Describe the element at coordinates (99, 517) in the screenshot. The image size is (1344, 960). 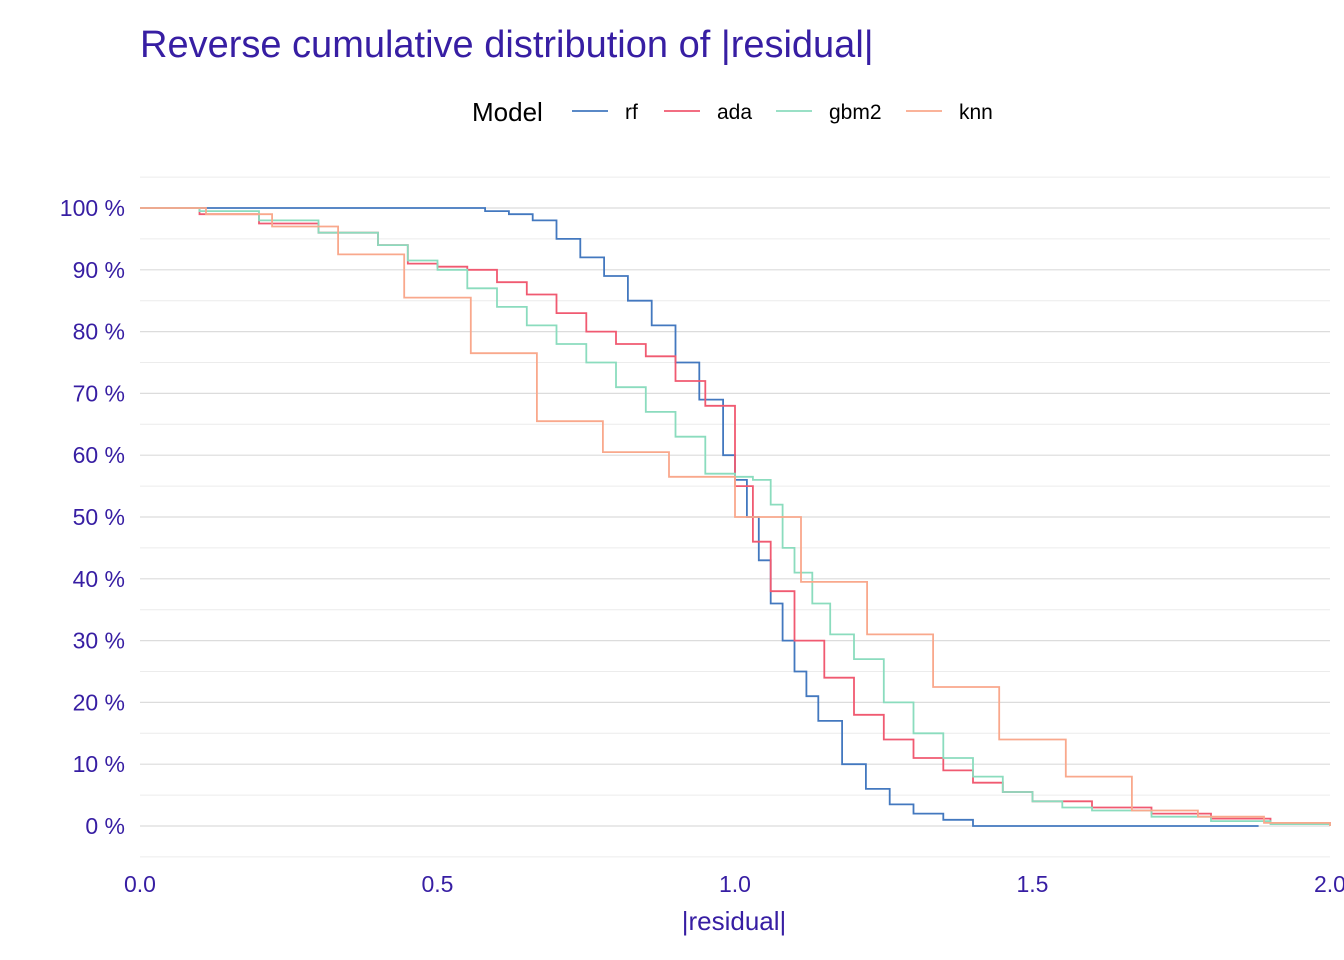
I see `y-tick-label: 50 %` at that location.